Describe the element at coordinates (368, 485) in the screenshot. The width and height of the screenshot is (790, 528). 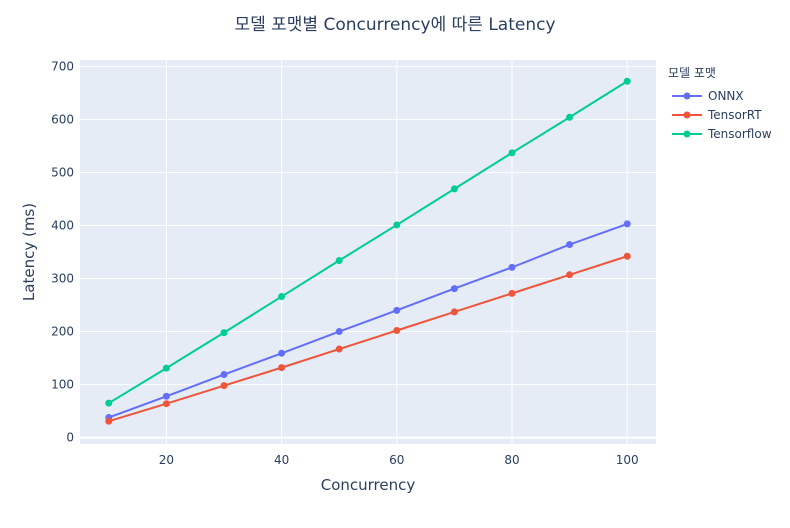
I see `x-axis-title: Concurrency` at that location.